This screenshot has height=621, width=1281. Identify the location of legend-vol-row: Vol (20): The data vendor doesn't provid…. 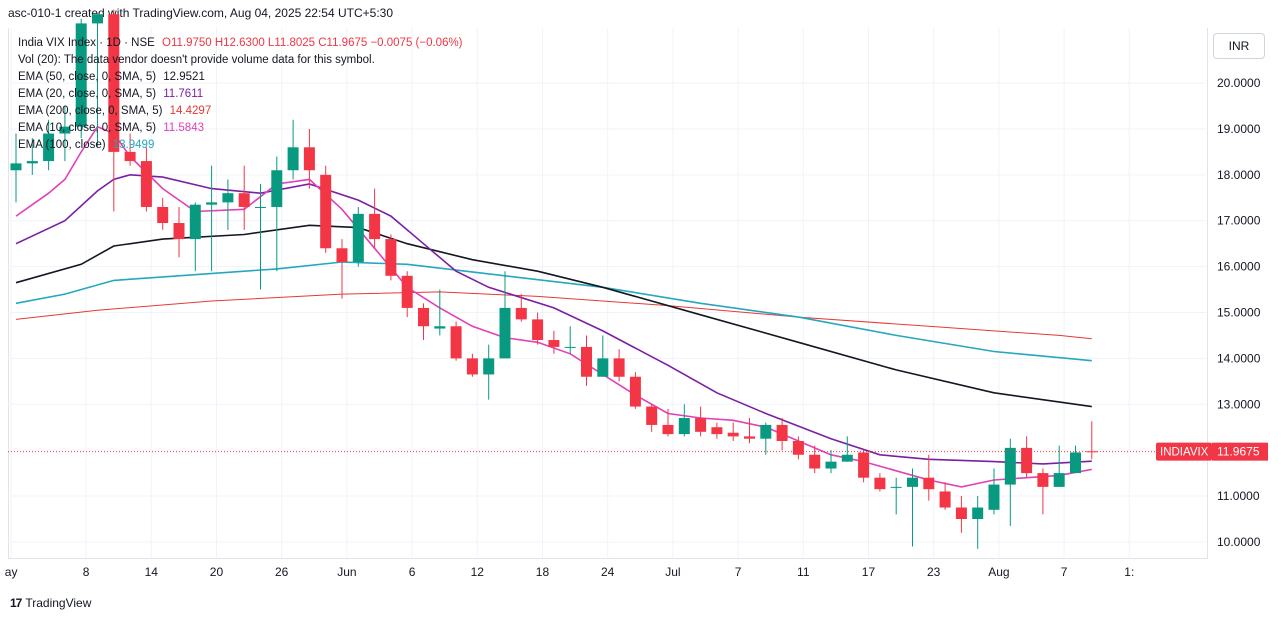
(196, 60).